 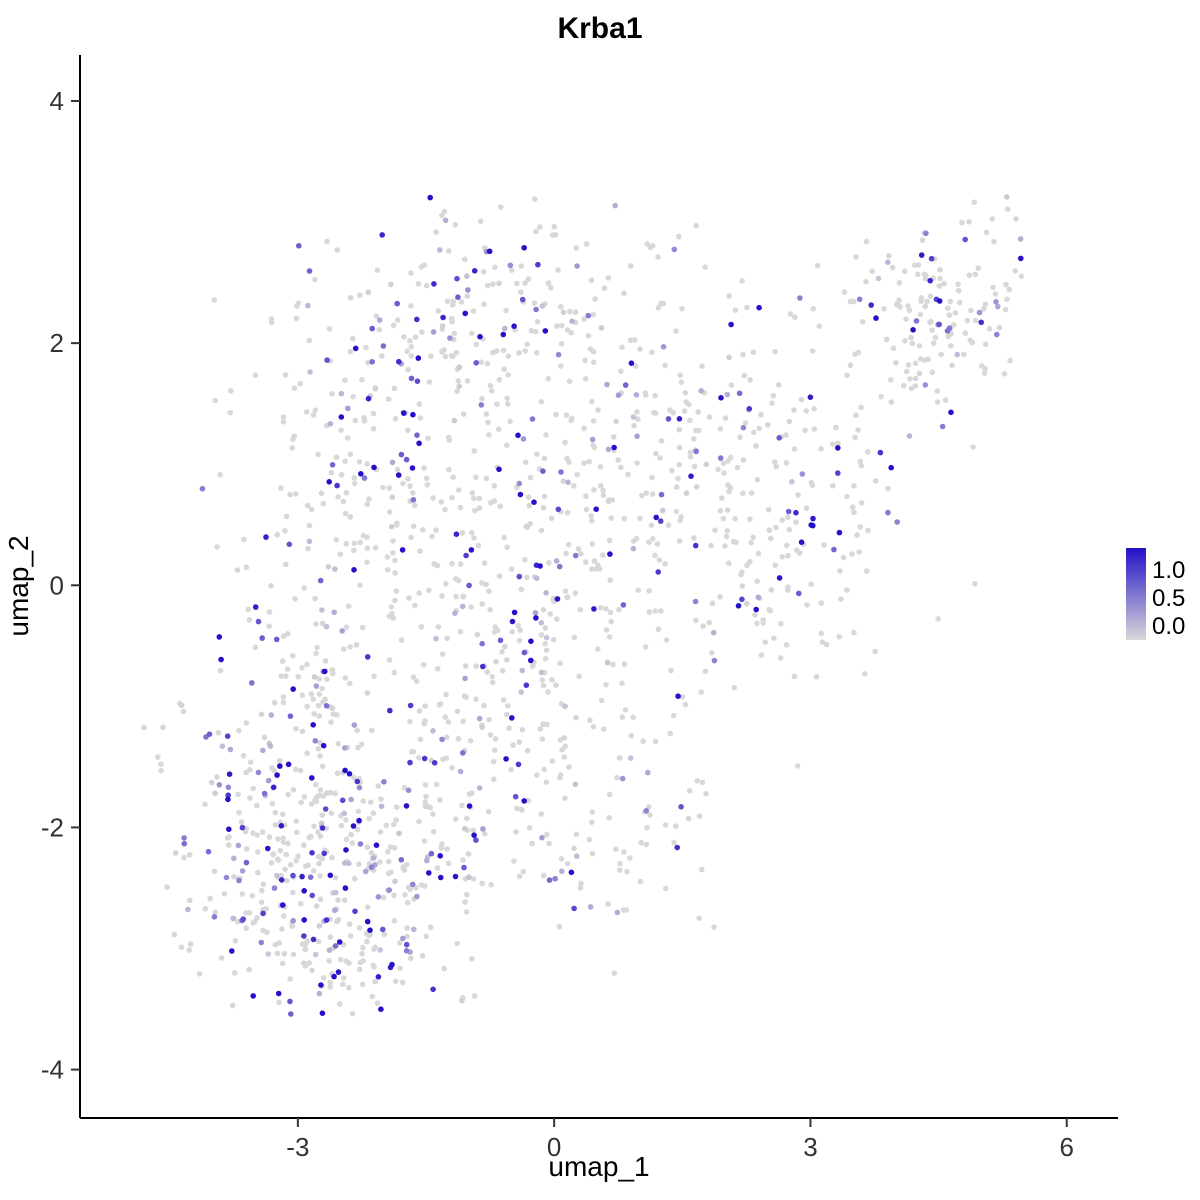 What do you see at coordinates (1155, 594) in the screenshot?
I see `color-legend: 1.0 0.5 0.0` at bounding box center [1155, 594].